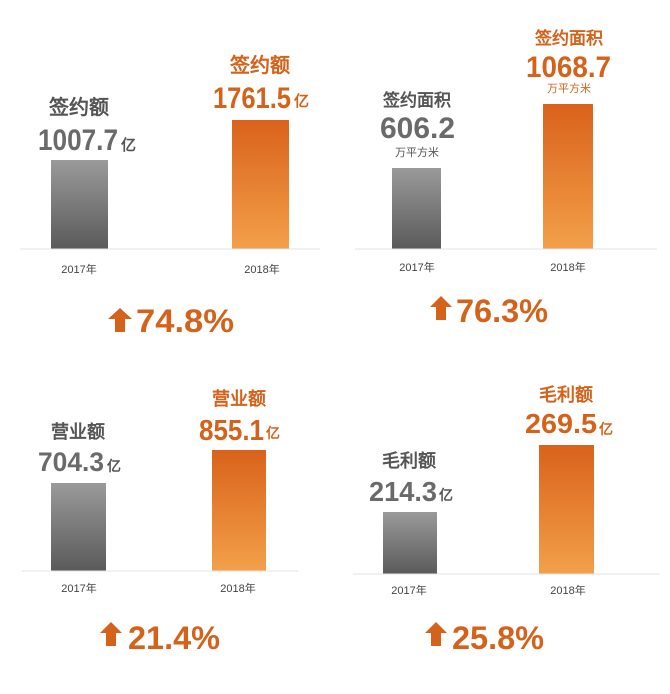 Image resolution: width=670 pixels, height=694 pixels. What do you see at coordinates (561, 423) in the screenshot?
I see `value-2018: 269.5` at bounding box center [561, 423].